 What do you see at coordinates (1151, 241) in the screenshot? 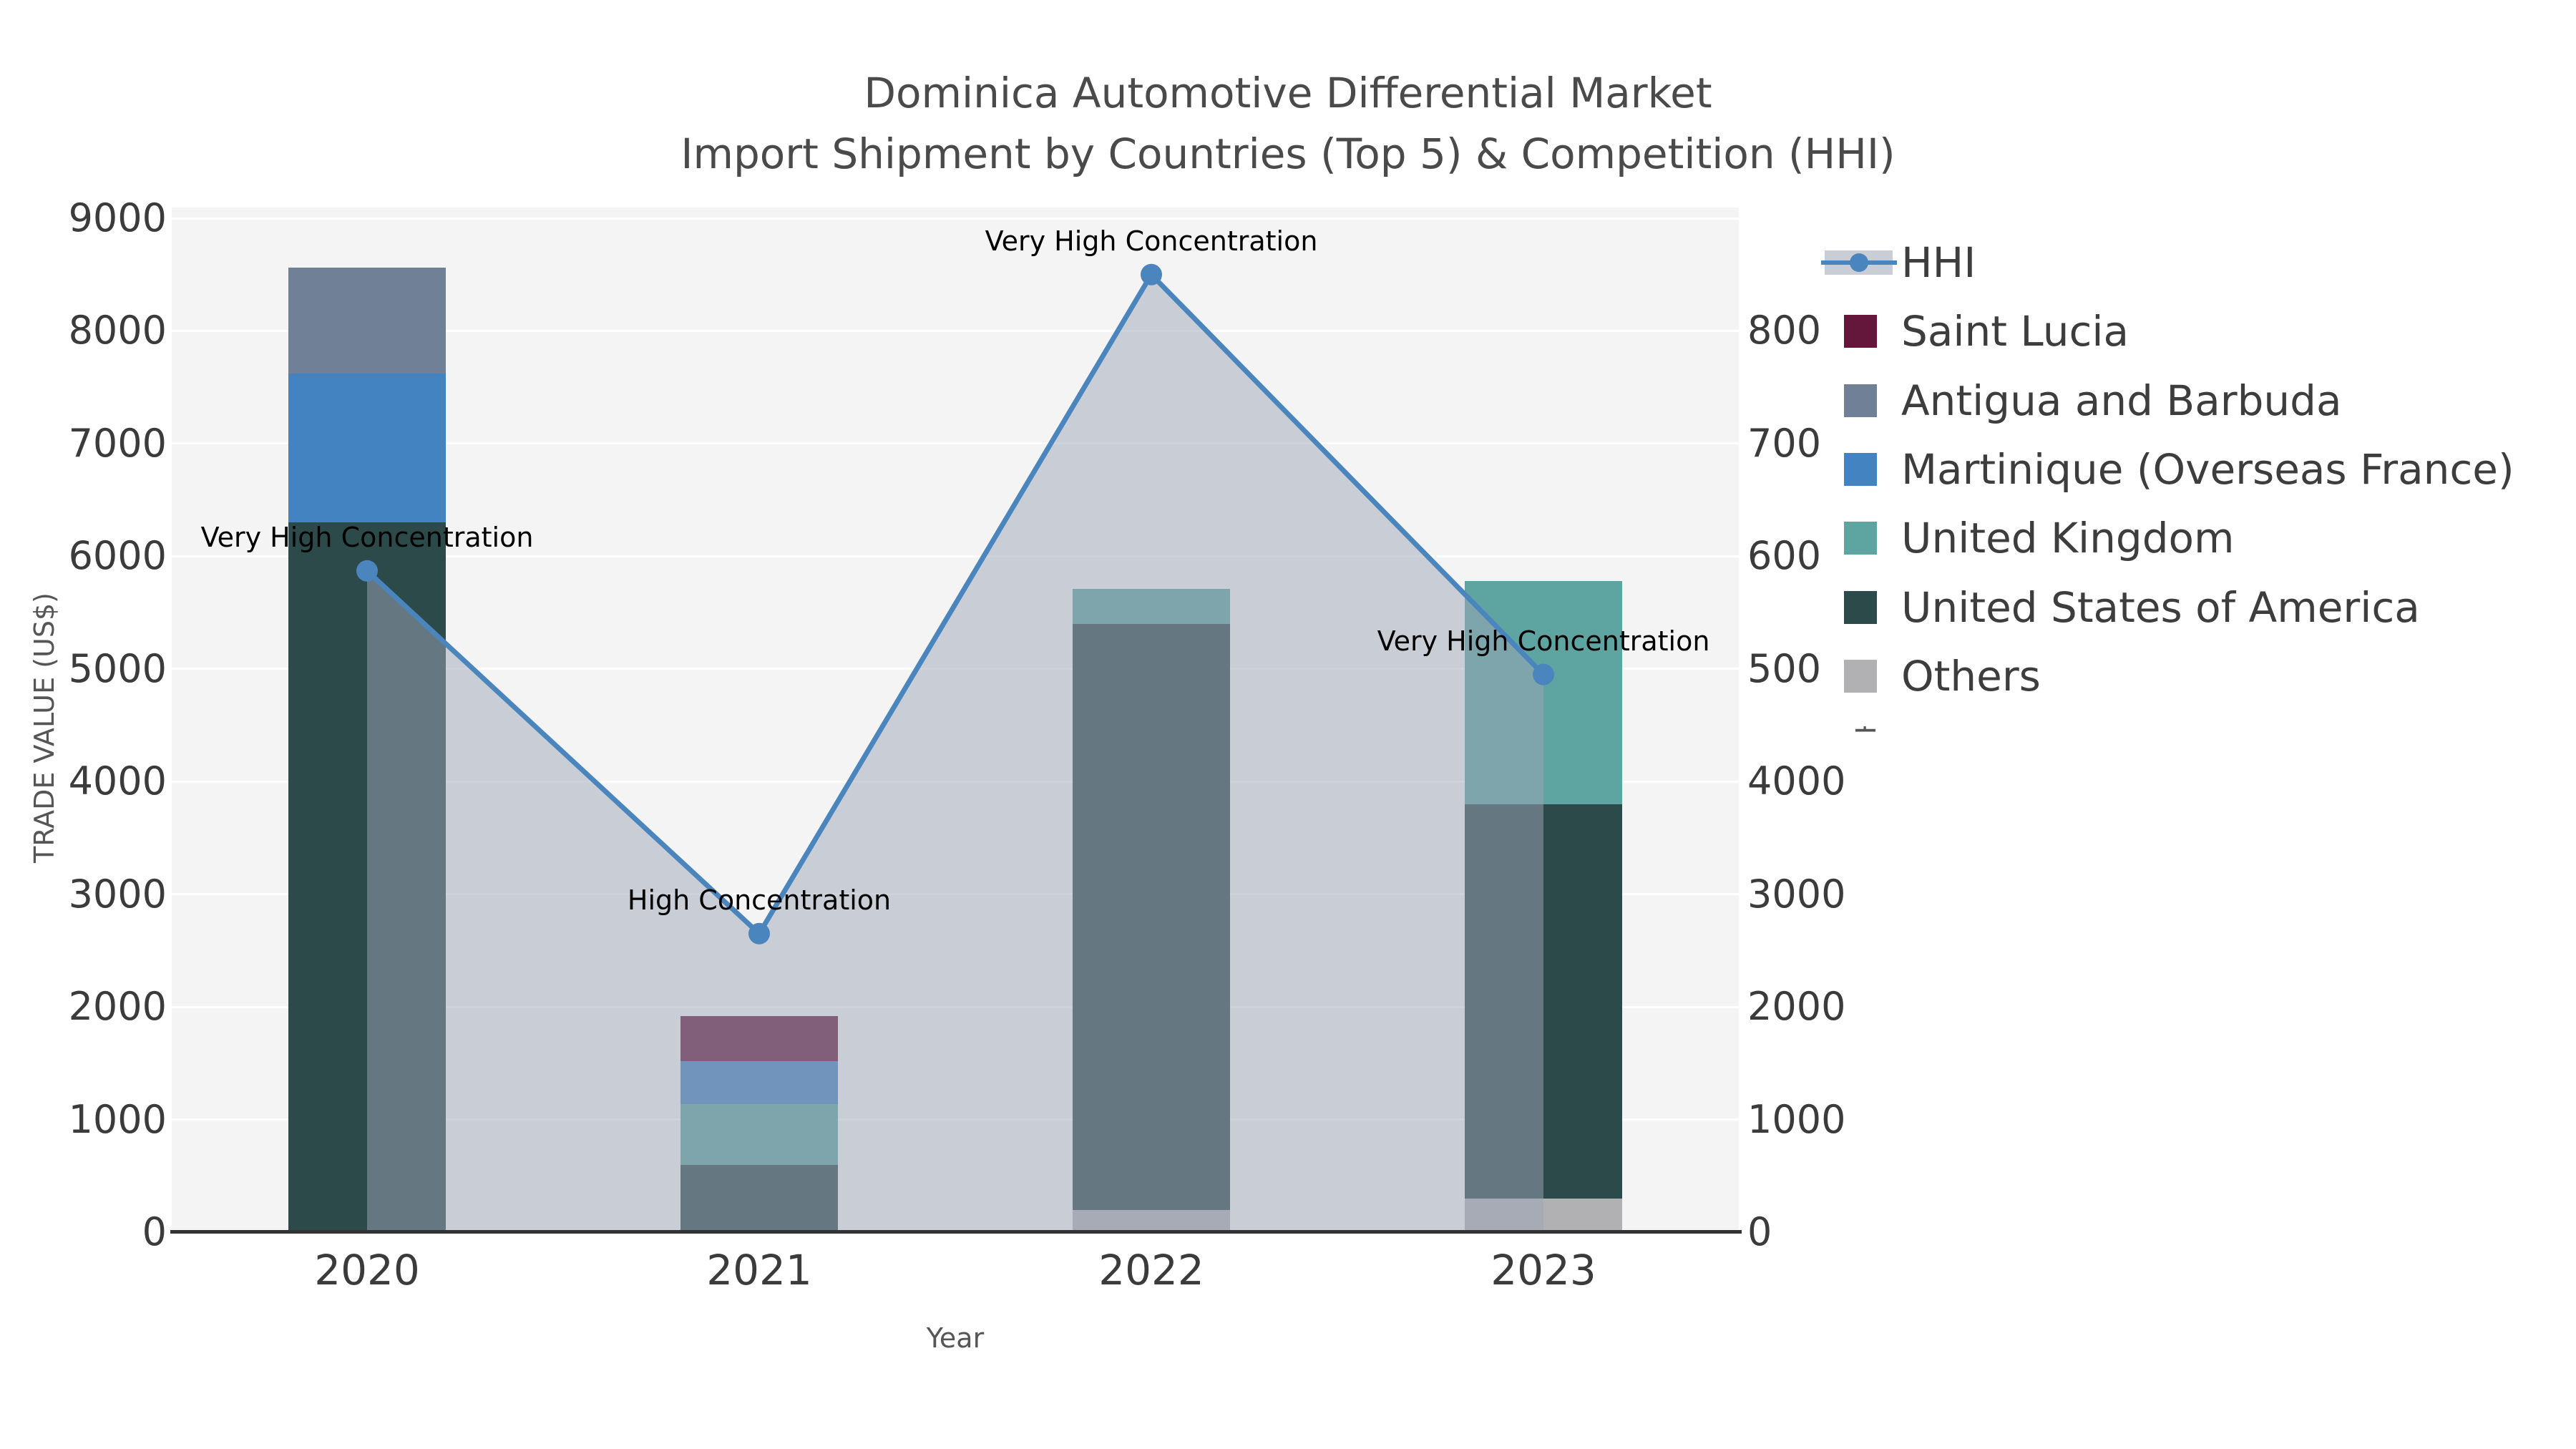
I see `annotation-2022: Very High Concentration` at bounding box center [1151, 241].